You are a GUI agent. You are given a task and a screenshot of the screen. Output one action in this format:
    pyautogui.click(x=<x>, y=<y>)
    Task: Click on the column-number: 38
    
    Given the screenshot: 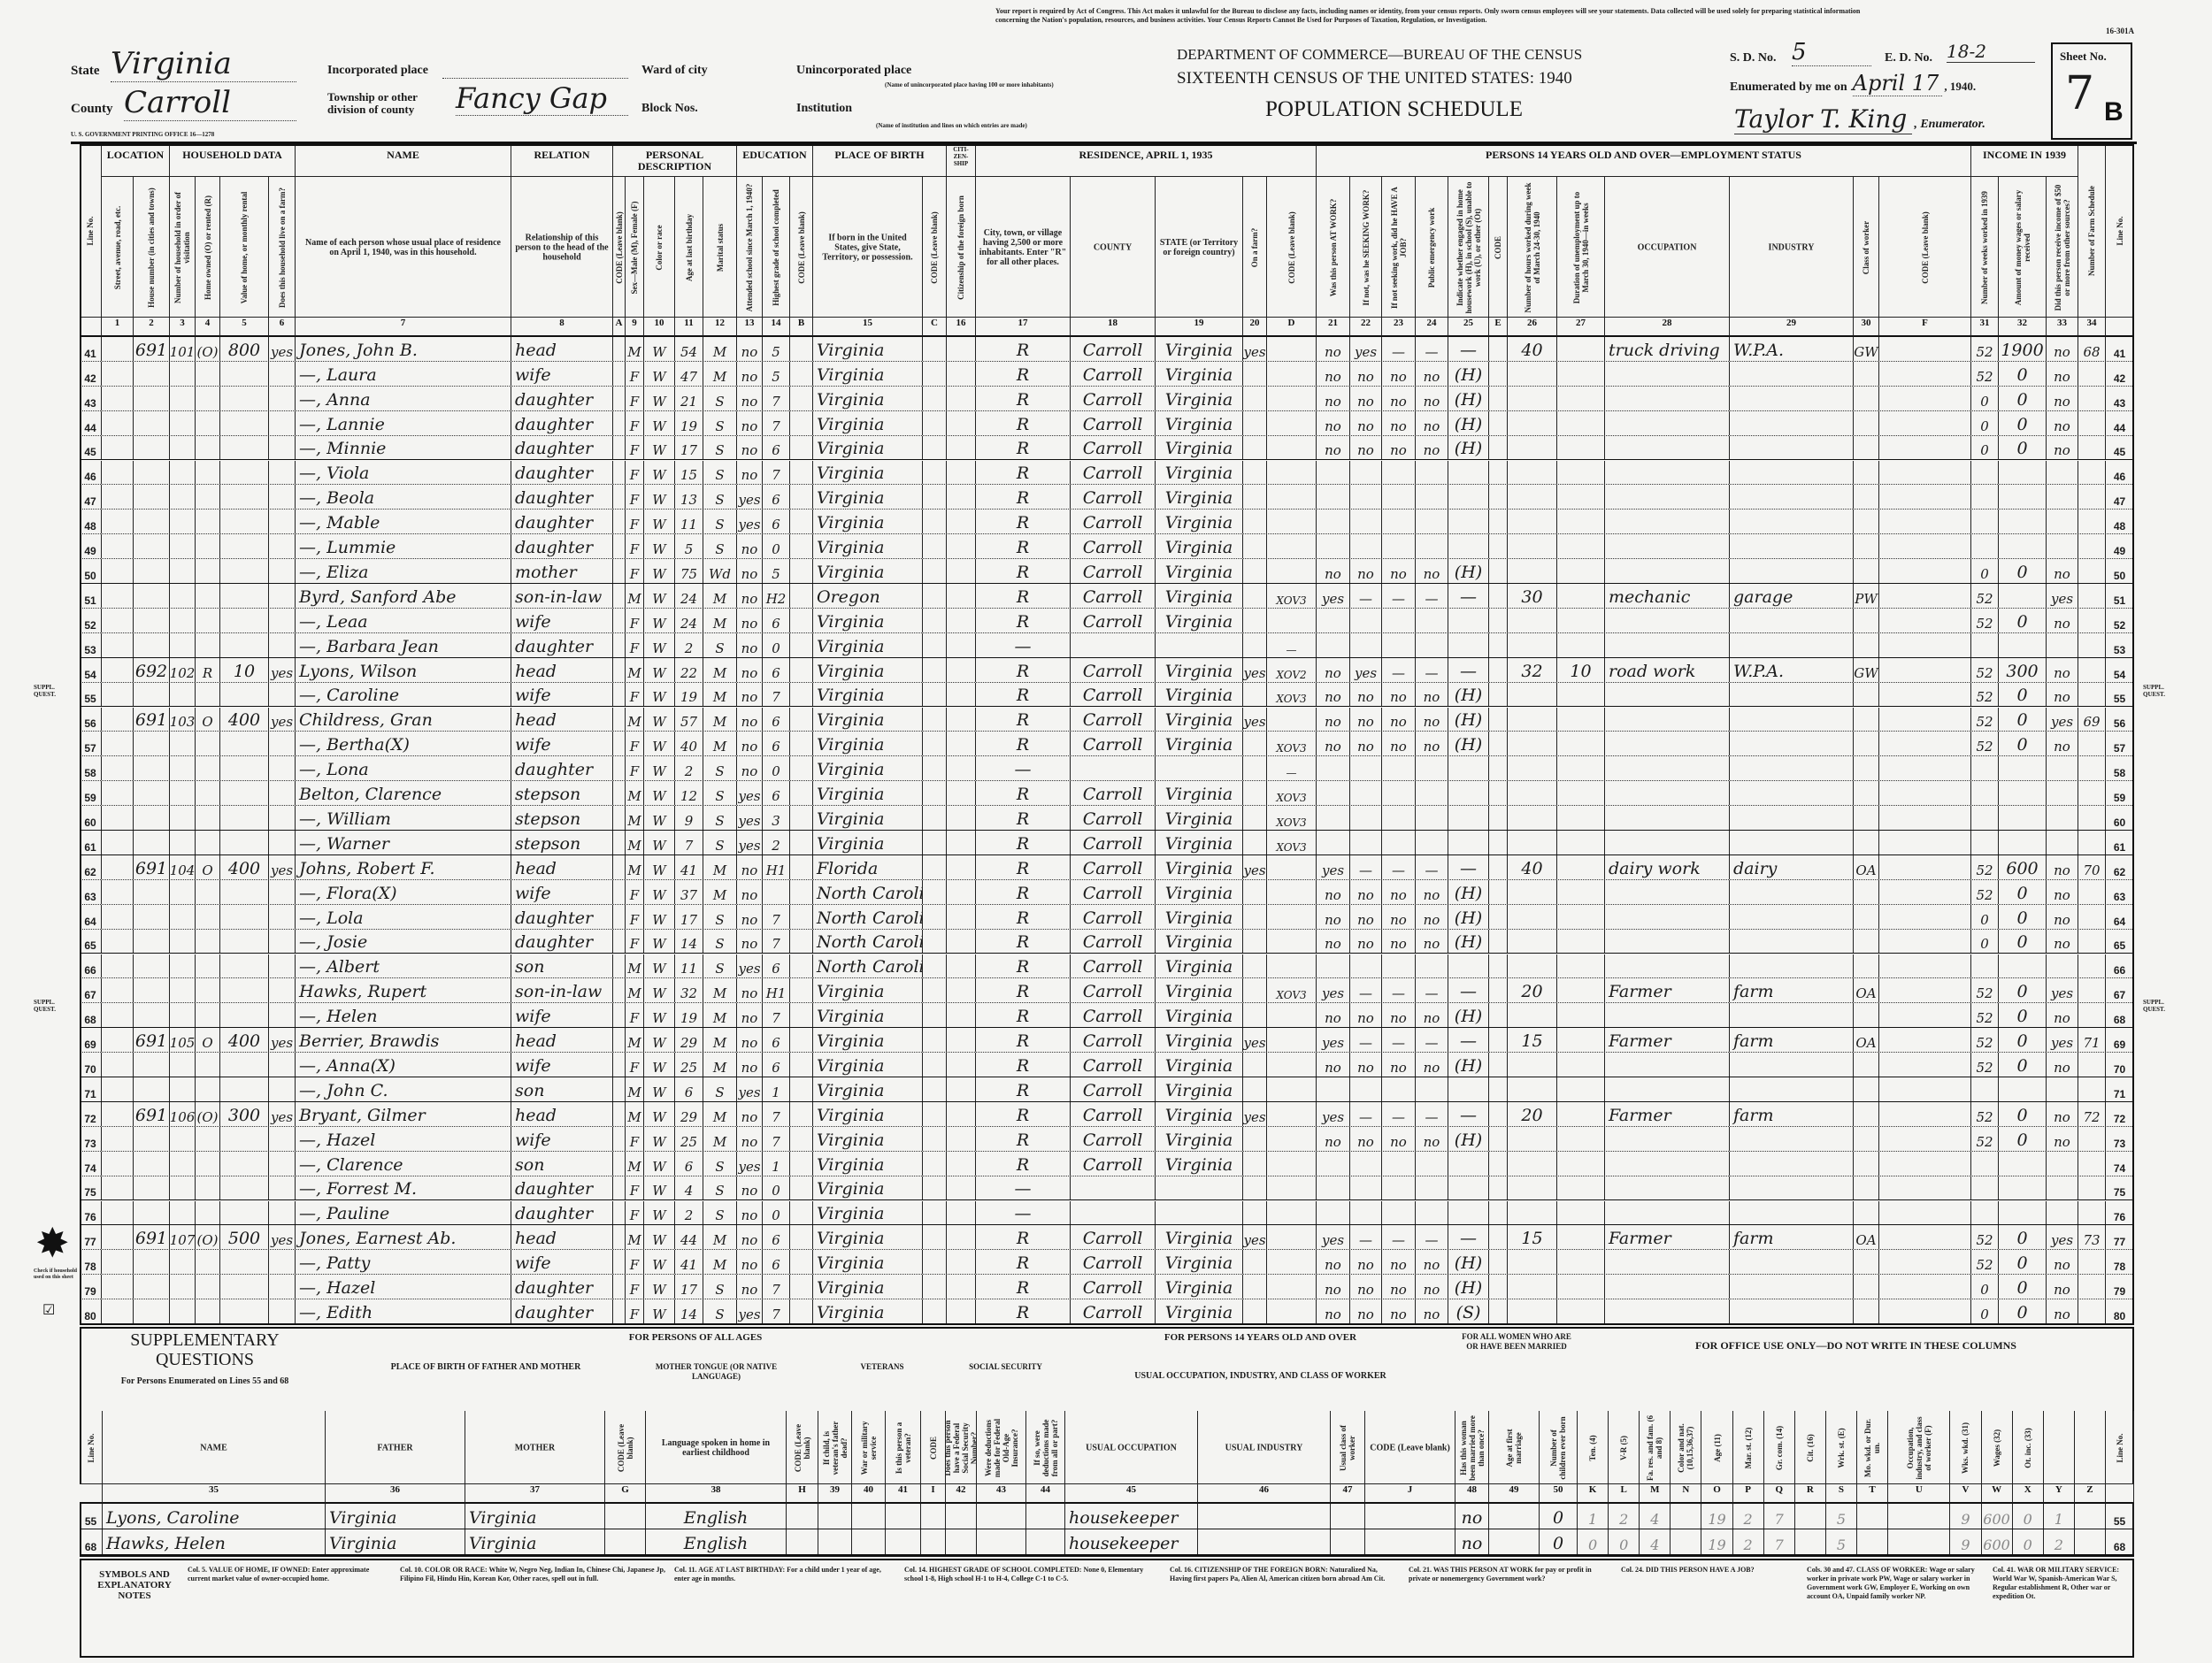 What is the action you would take?
    pyautogui.click(x=716, y=1493)
    